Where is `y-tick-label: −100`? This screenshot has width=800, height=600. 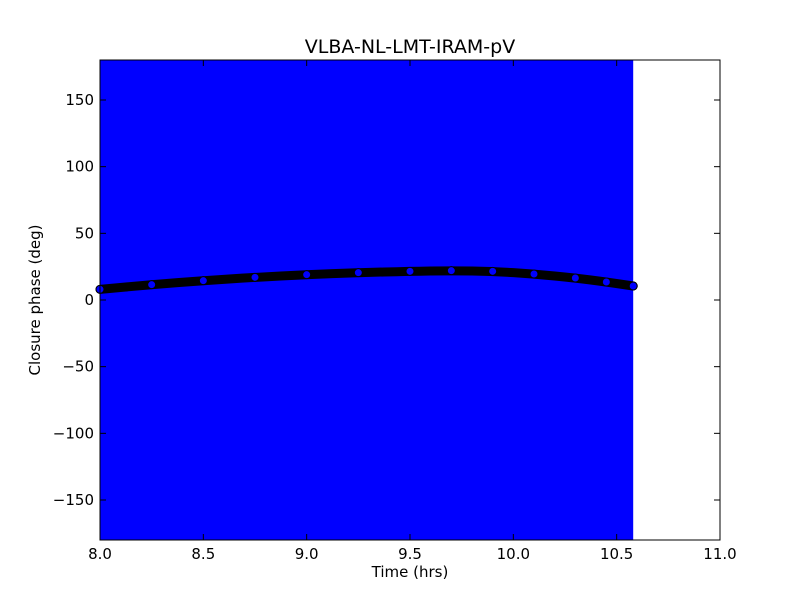
y-tick-label: −100 is located at coordinates (73, 433).